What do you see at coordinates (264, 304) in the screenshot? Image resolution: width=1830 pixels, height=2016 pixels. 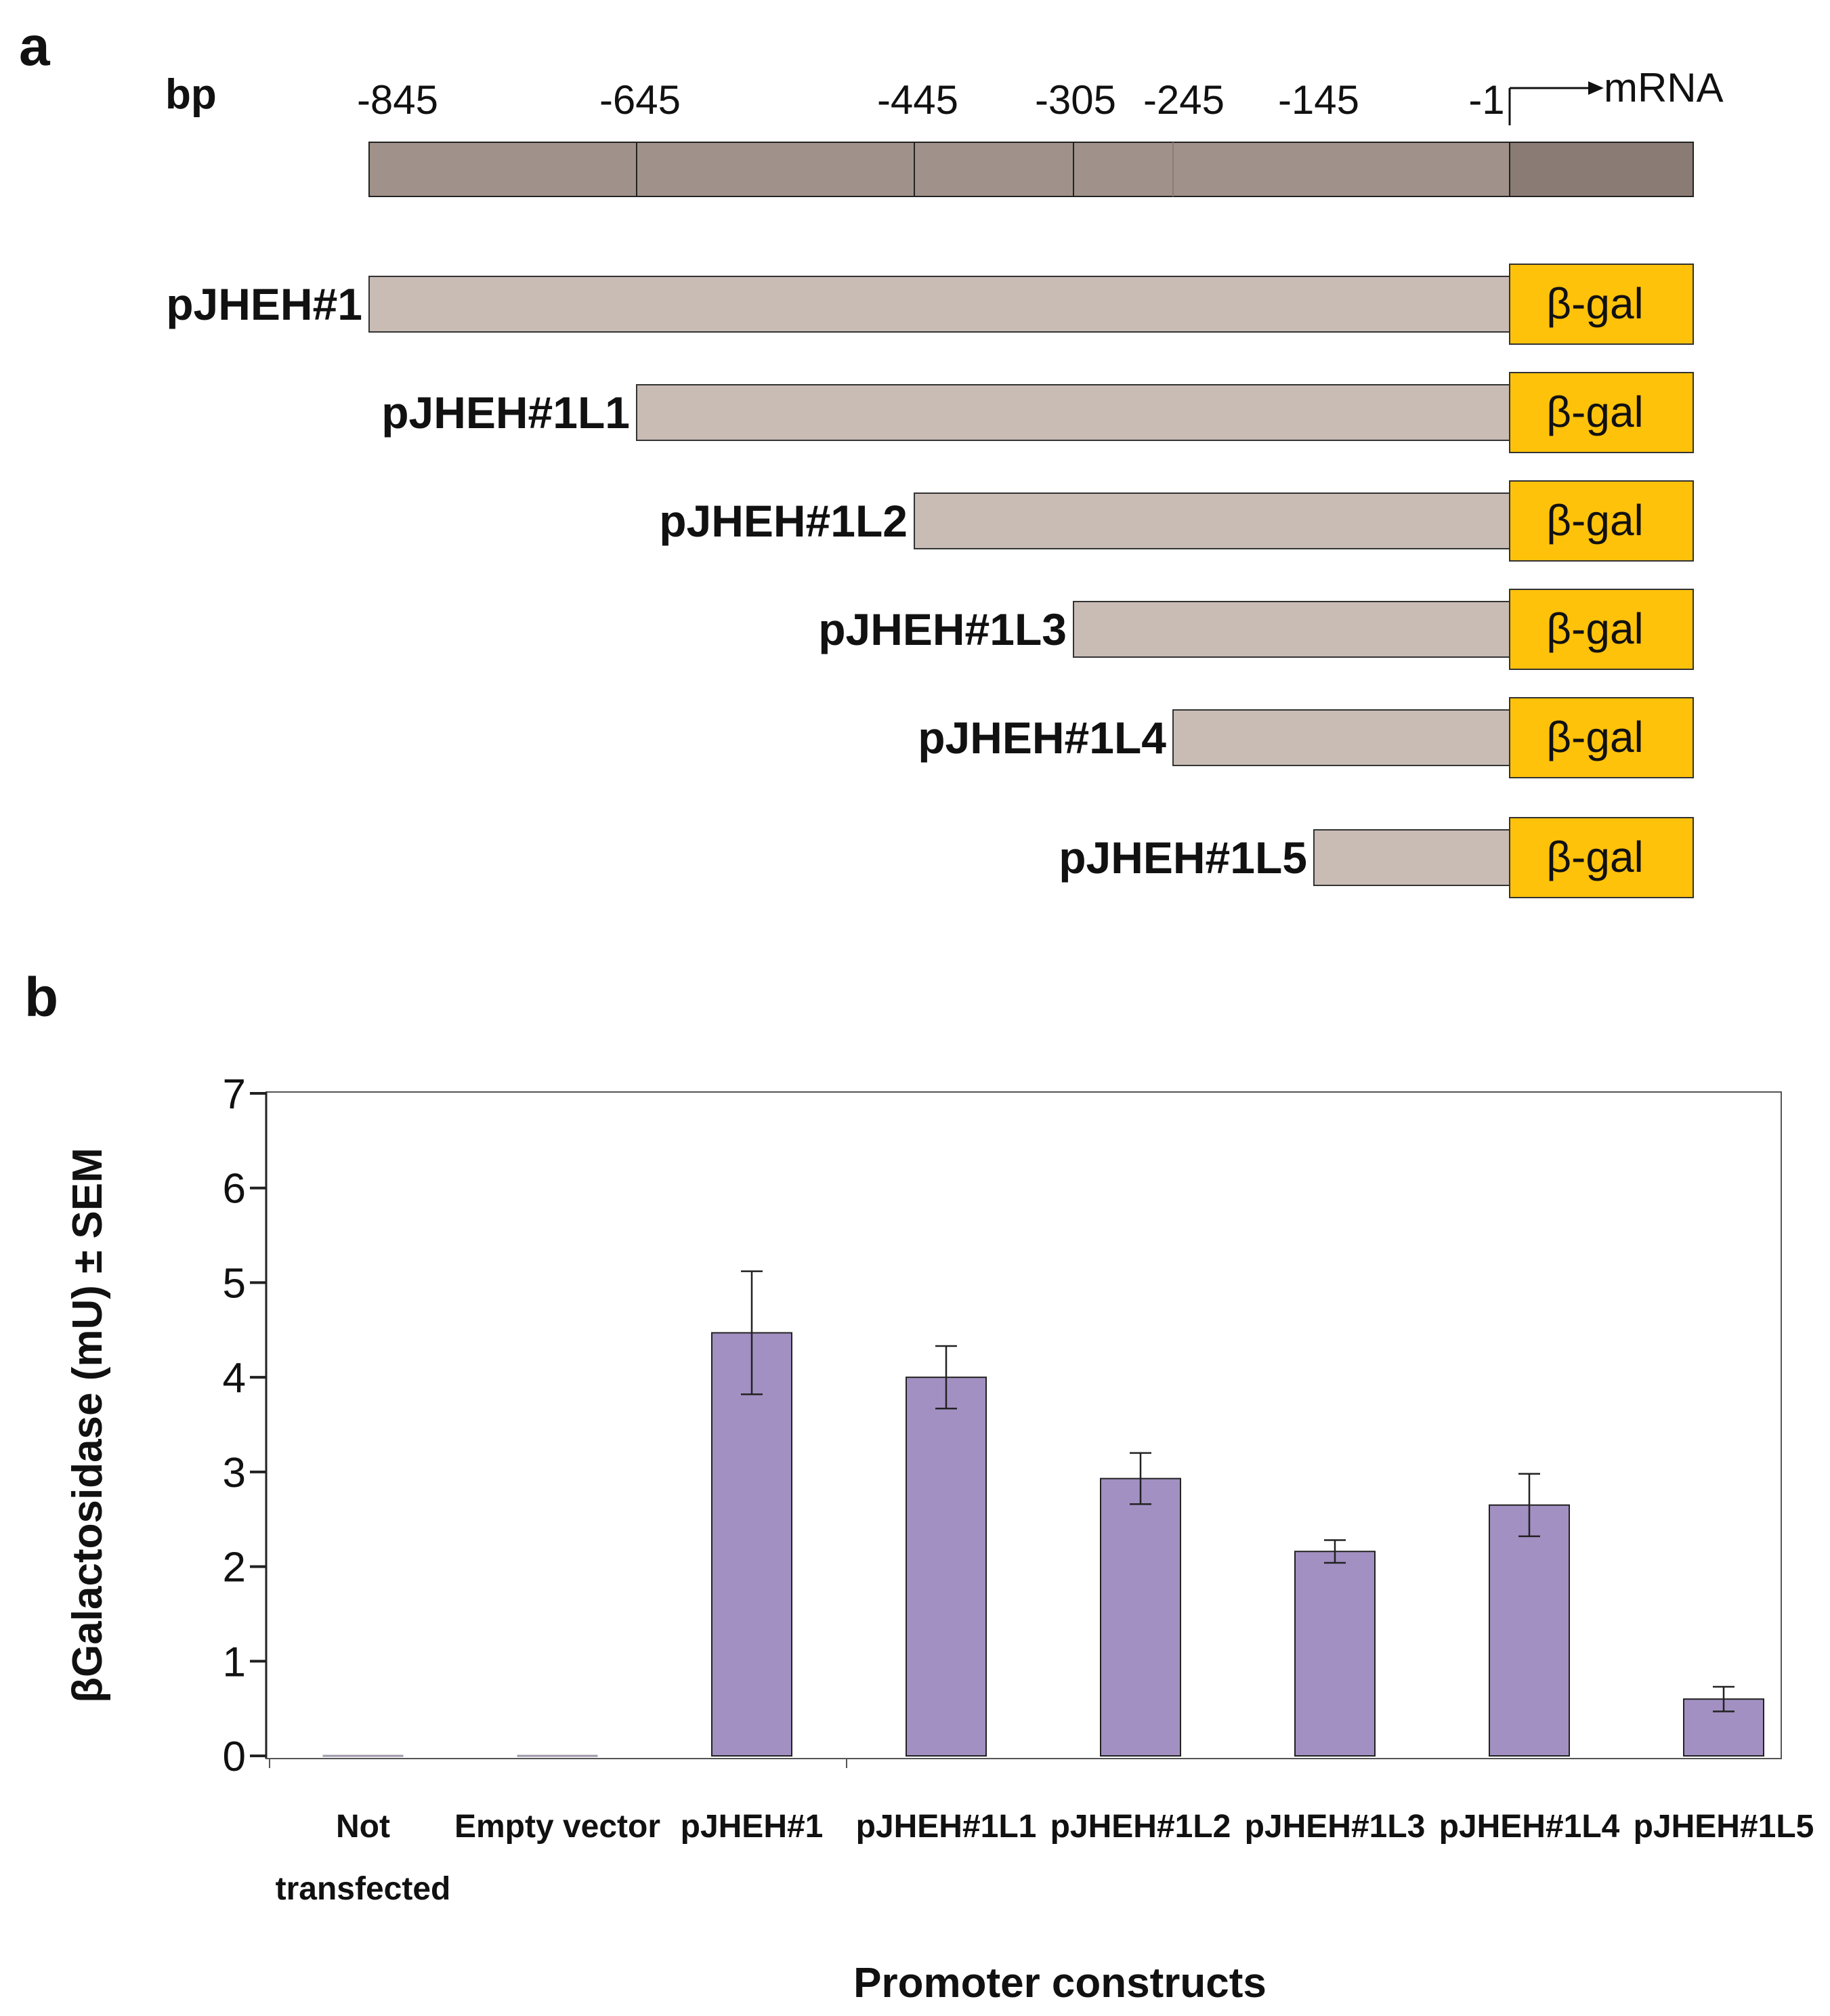 I see `construct-name: pJHEH#1` at bounding box center [264, 304].